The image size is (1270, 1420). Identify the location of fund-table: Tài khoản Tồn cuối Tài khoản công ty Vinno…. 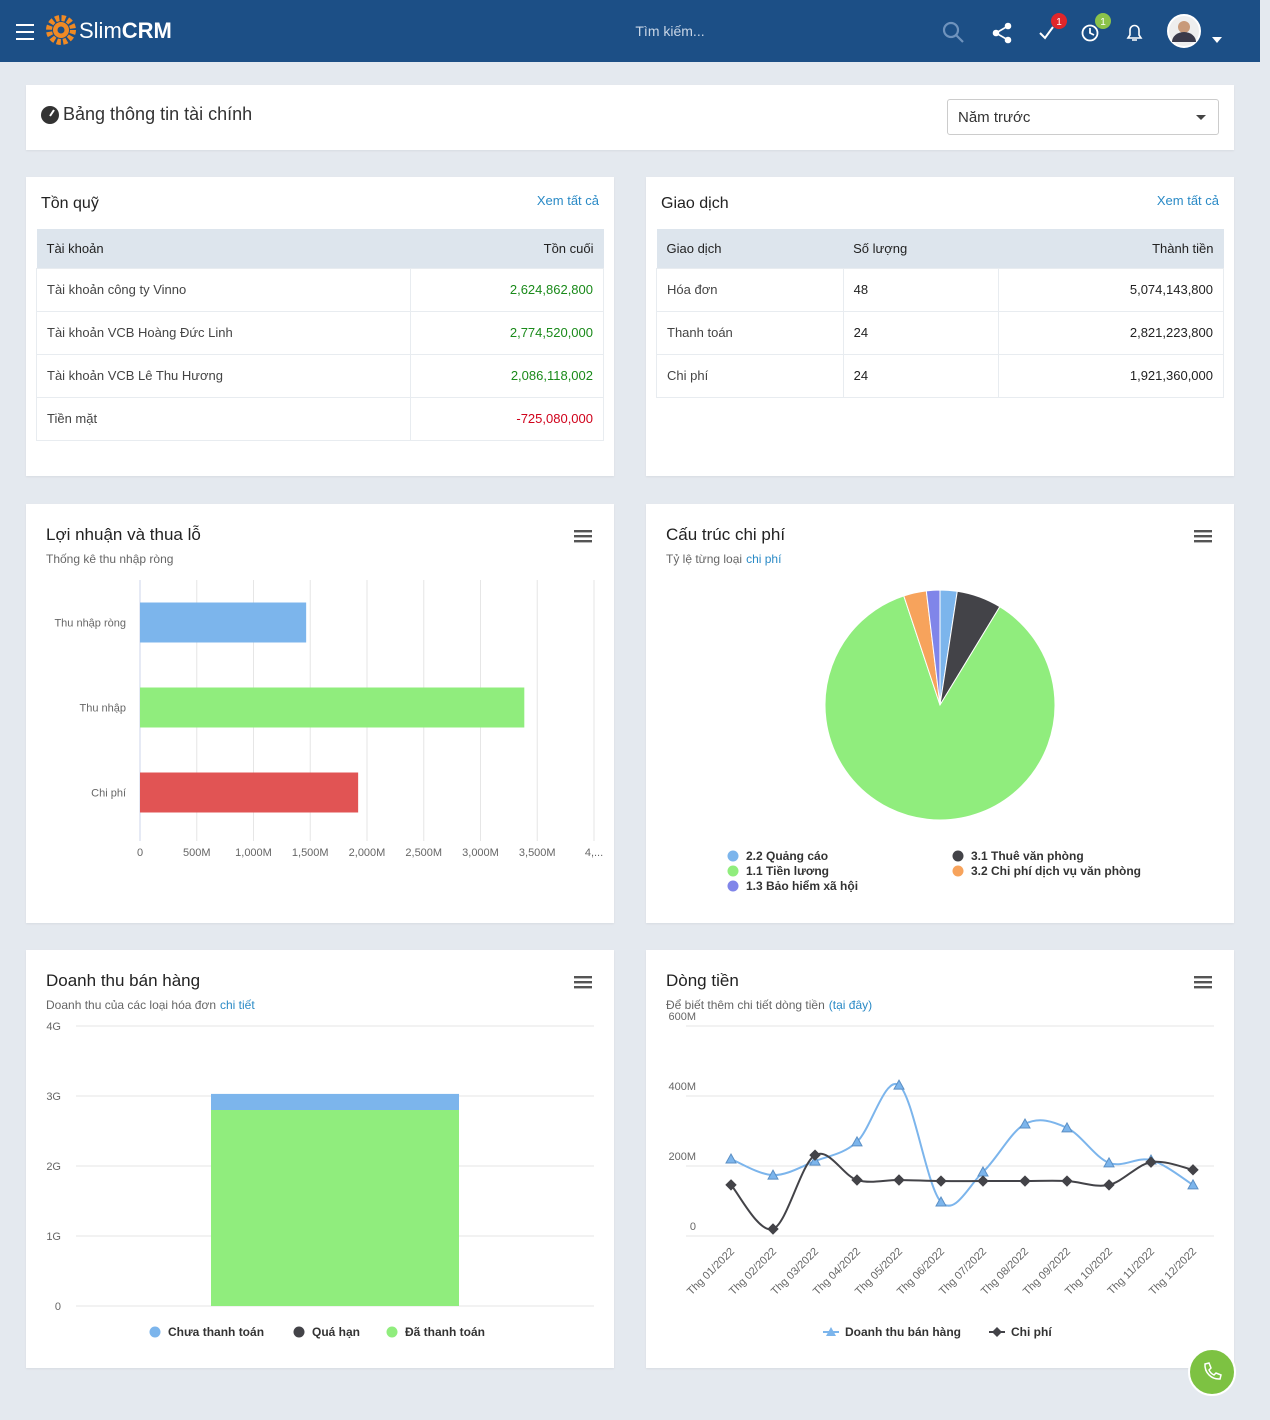
(319, 335).